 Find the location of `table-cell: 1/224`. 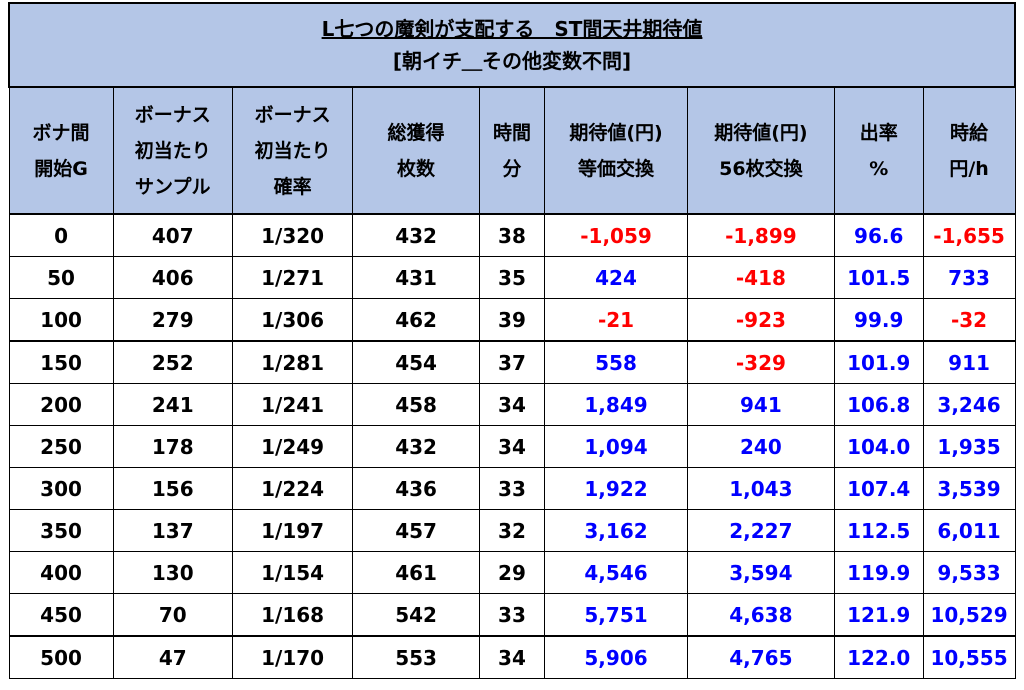

table-cell: 1/224 is located at coordinates (292, 488).